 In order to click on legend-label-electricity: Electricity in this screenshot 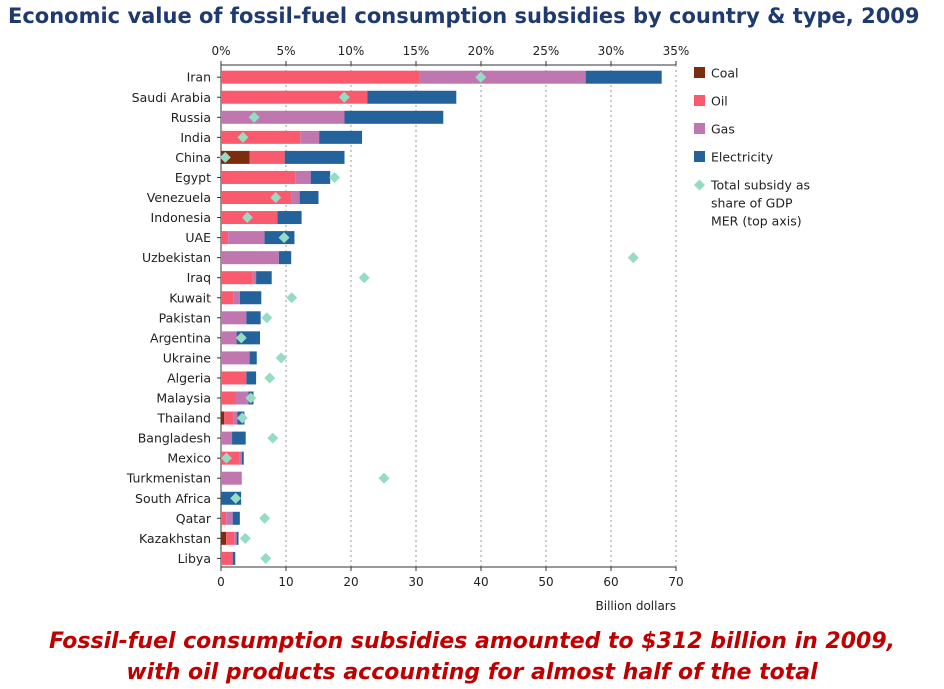, I will do `click(742, 157)`.